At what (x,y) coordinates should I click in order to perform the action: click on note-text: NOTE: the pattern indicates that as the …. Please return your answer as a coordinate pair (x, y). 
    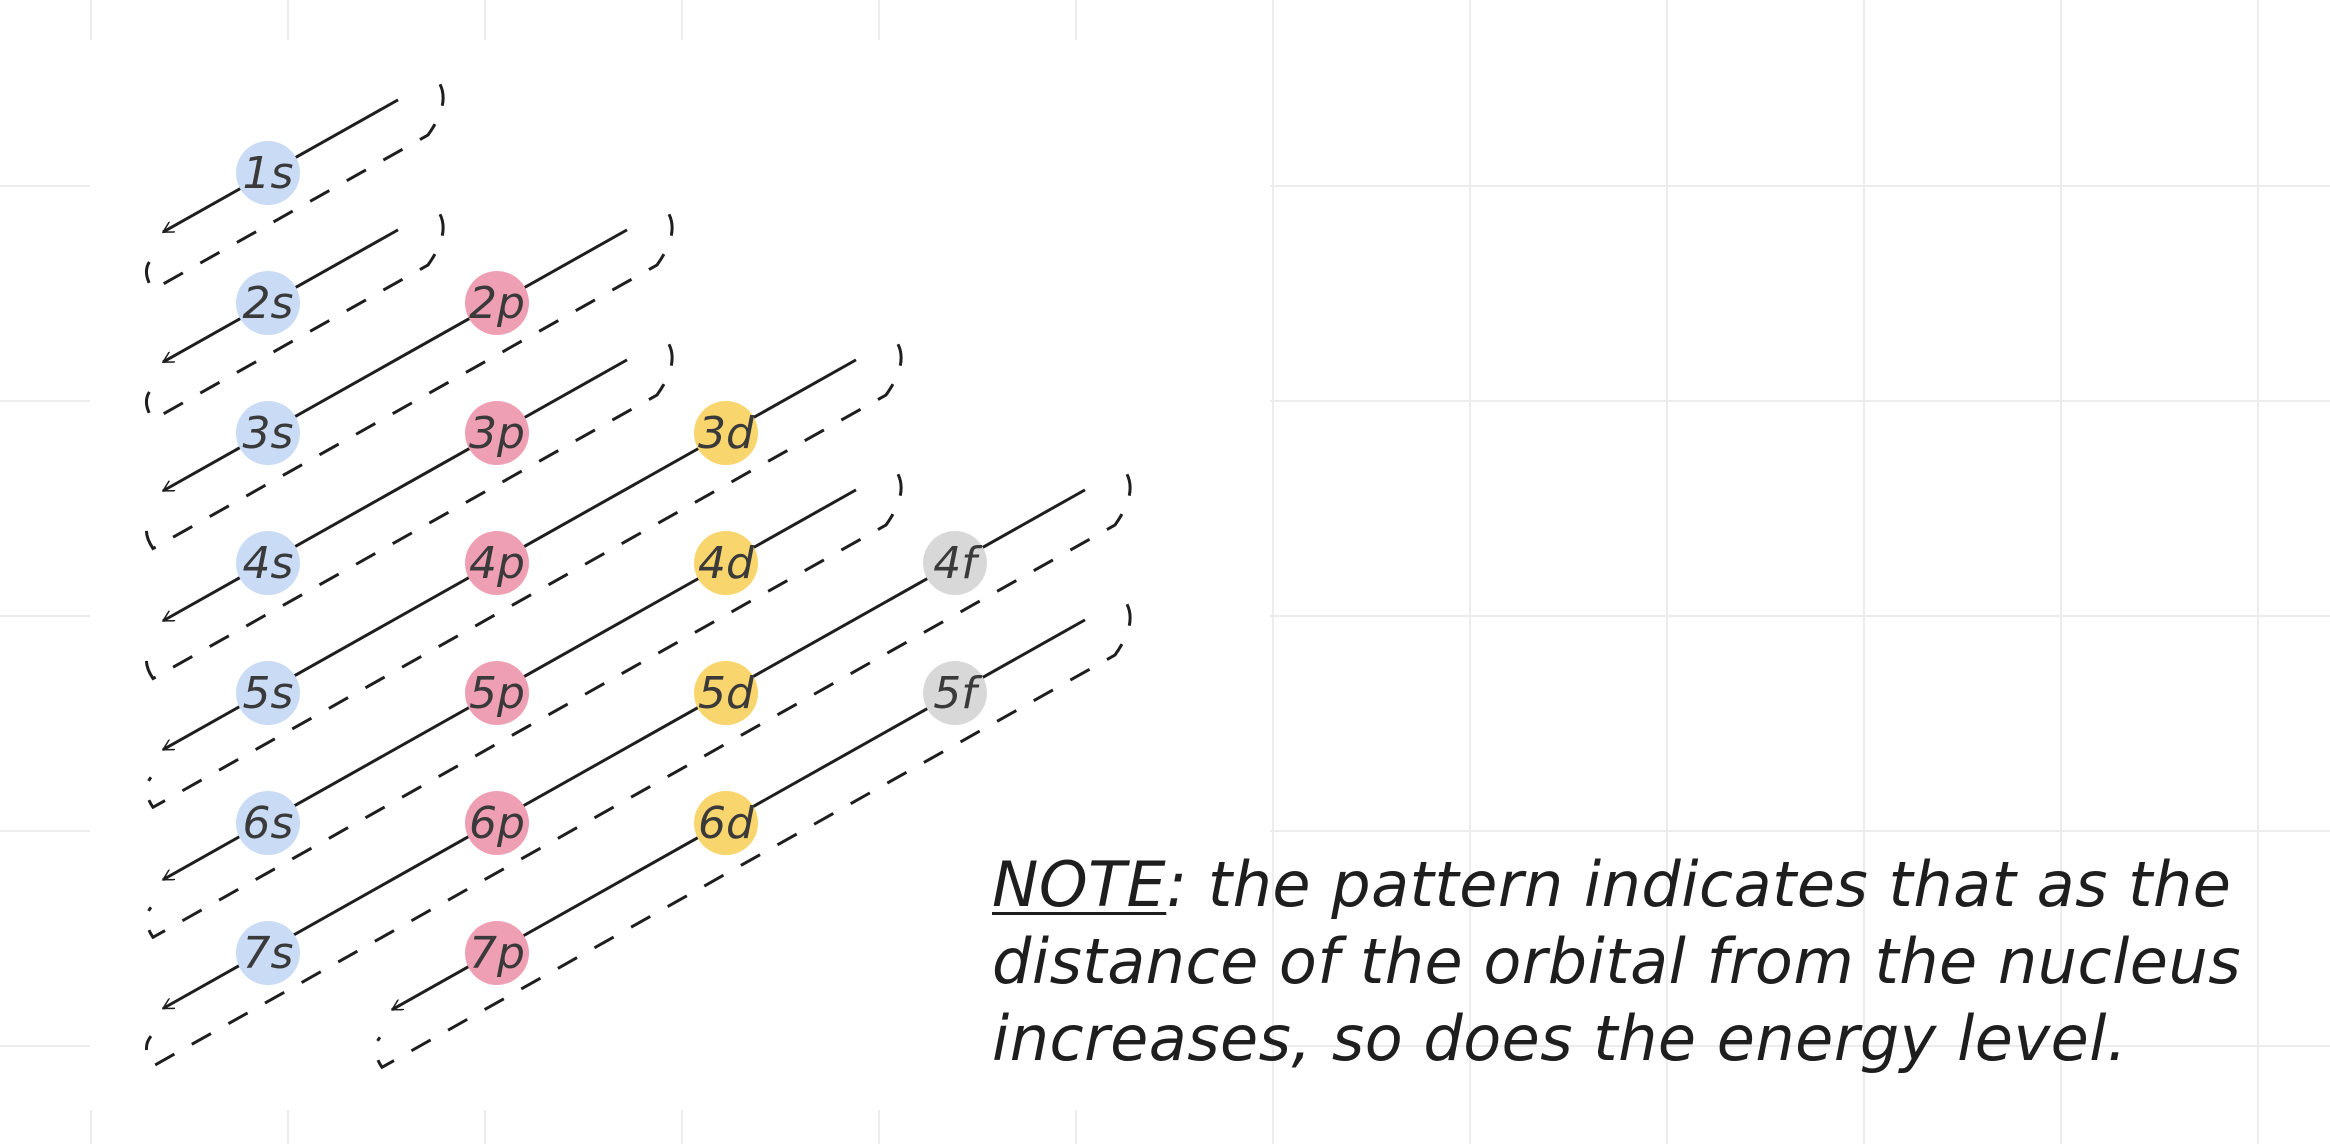
    Looking at the image, I should click on (1652, 961).